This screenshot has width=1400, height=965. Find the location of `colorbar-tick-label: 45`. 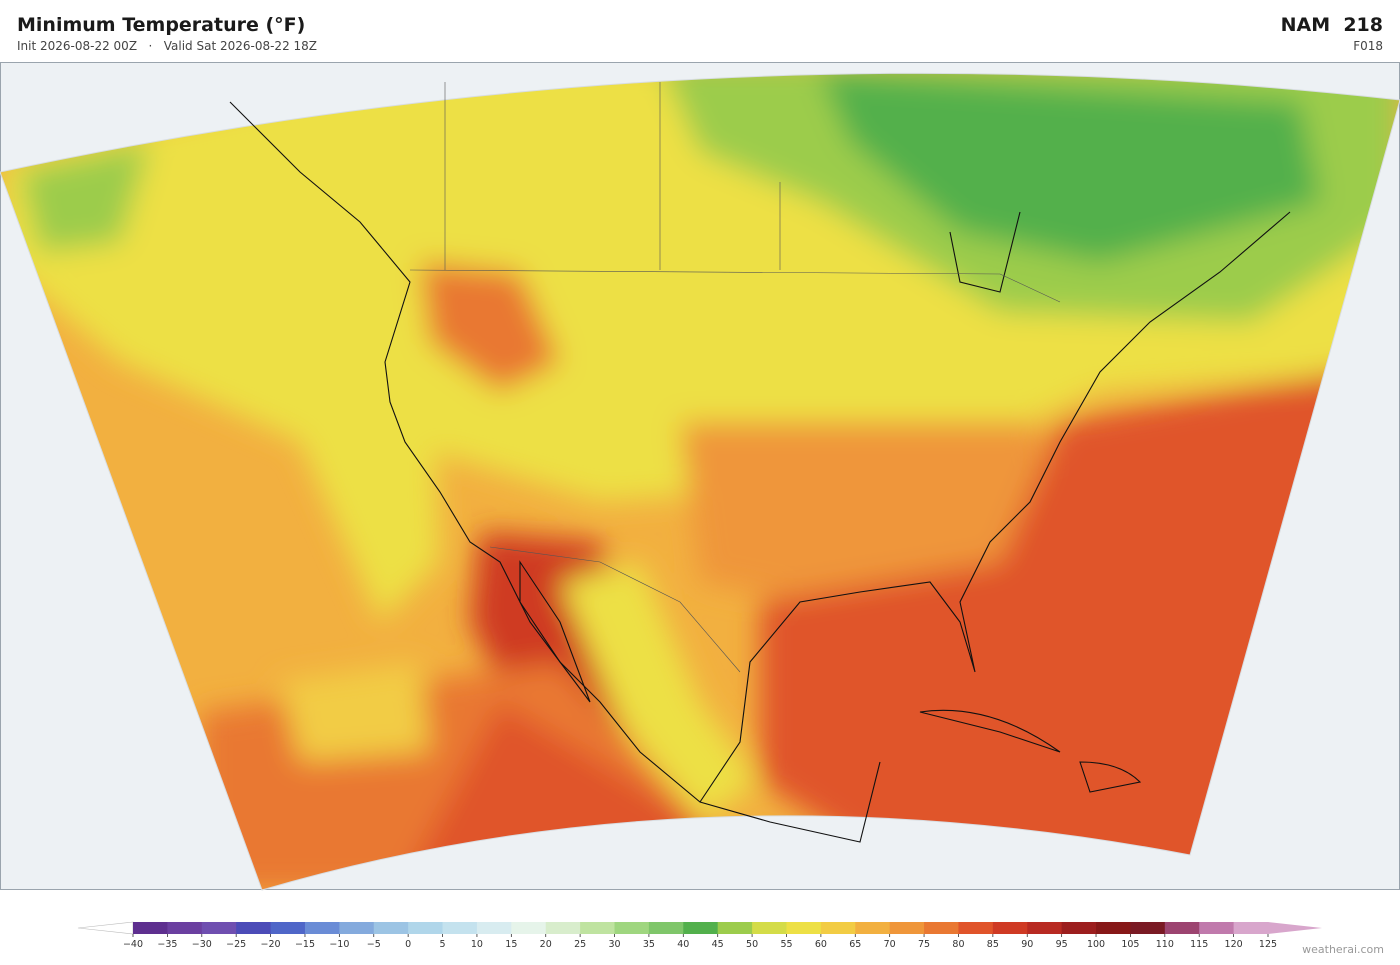

colorbar-tick-label: 45 is located at coordinates (718, 943).